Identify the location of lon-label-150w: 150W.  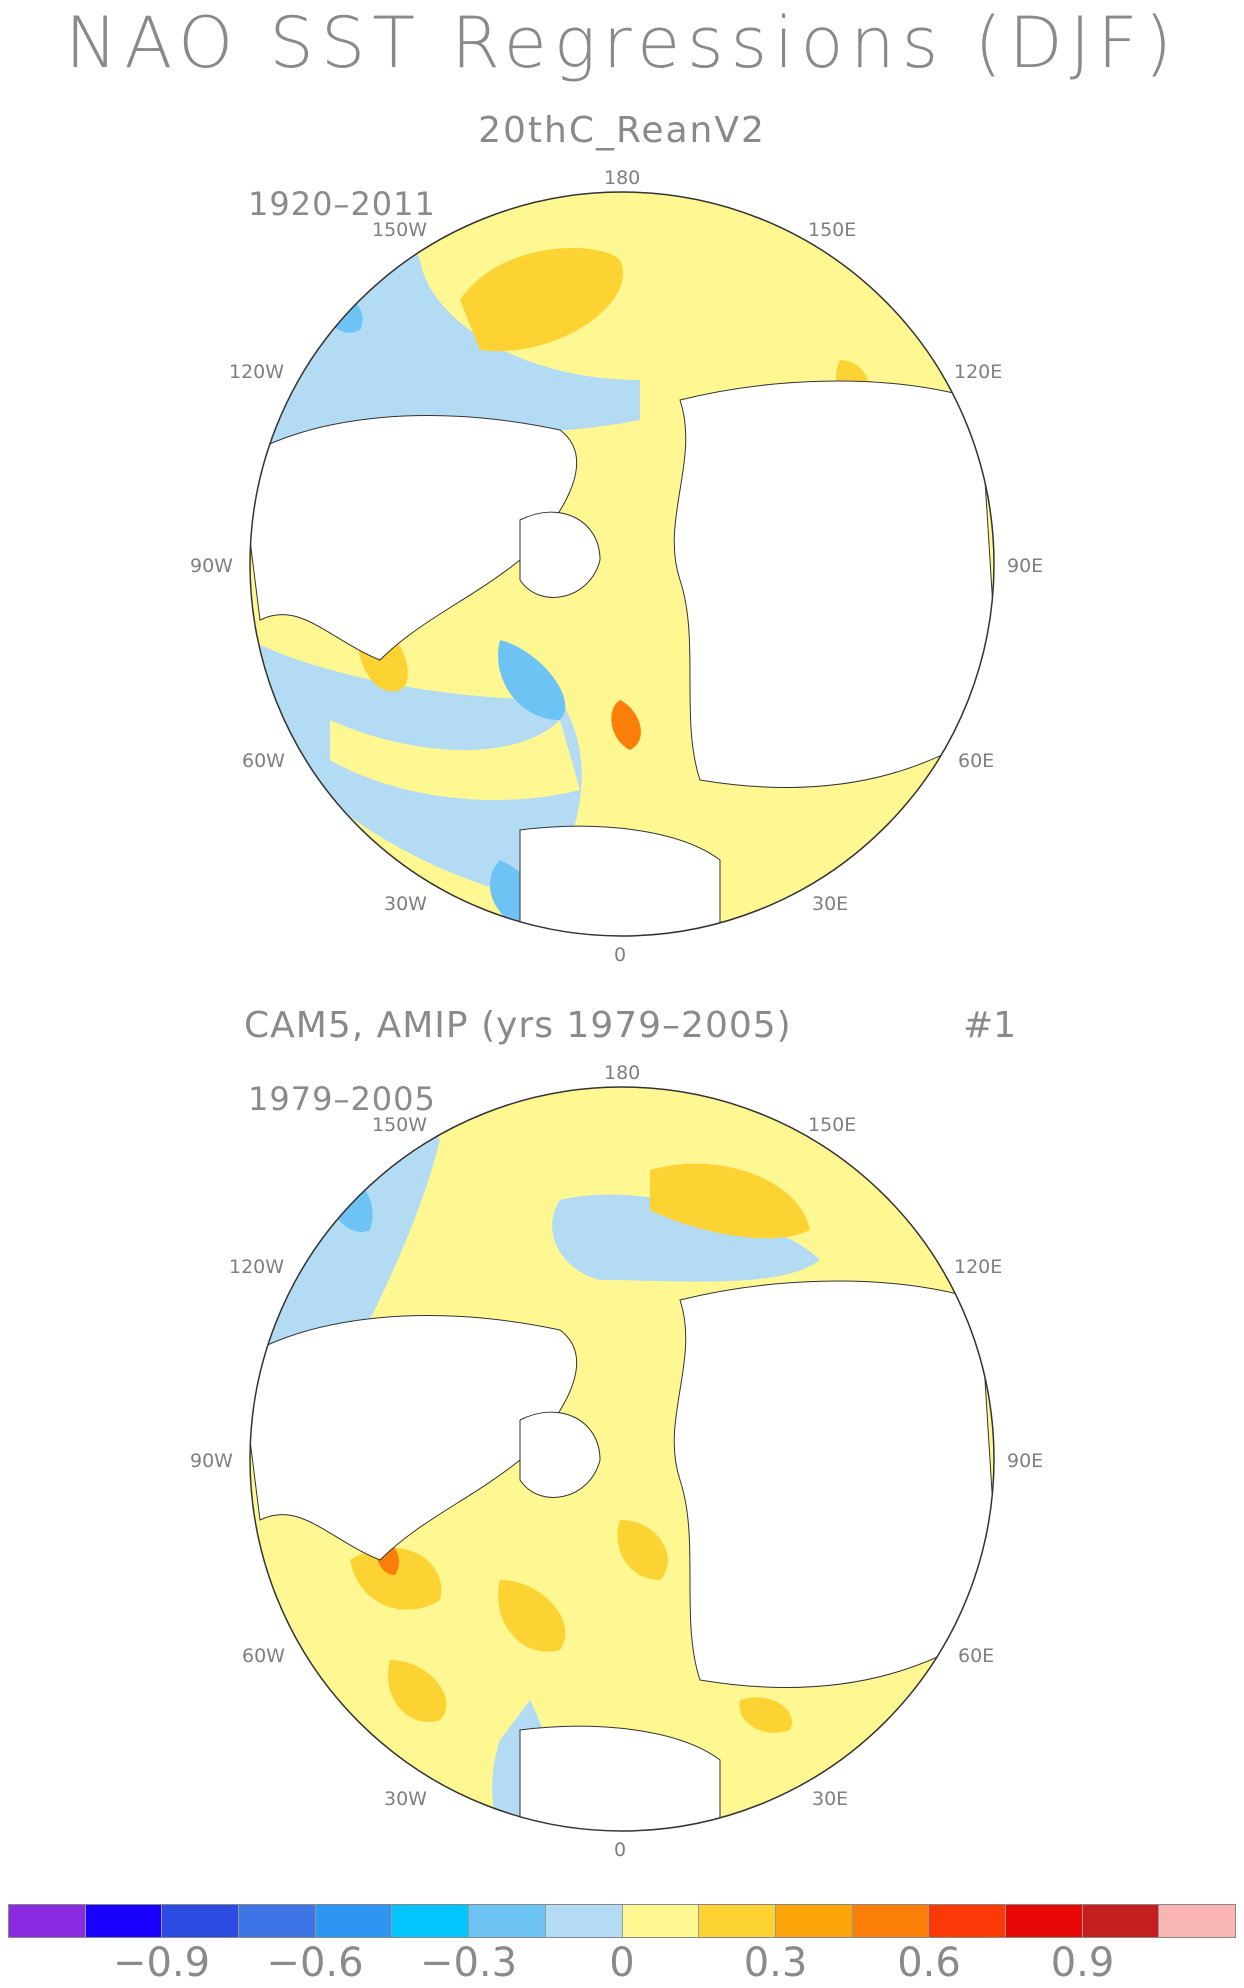
(400, 230).